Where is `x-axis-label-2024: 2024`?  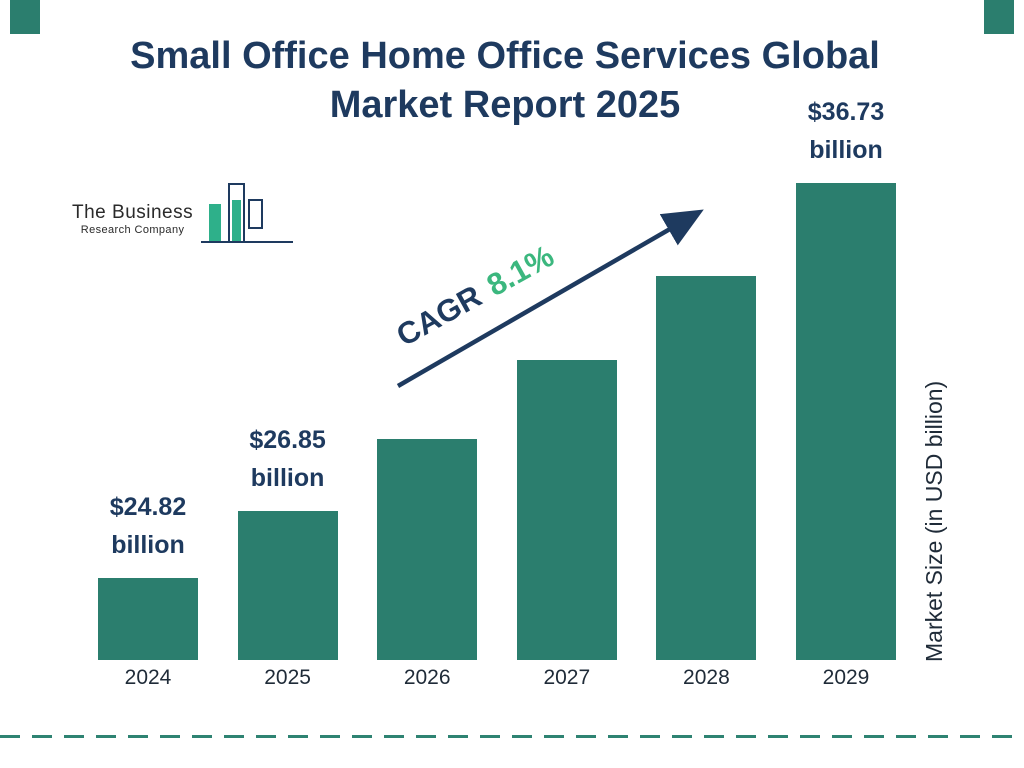
x-axis-label-2024: 2024 is located at coordinates (148, 677).